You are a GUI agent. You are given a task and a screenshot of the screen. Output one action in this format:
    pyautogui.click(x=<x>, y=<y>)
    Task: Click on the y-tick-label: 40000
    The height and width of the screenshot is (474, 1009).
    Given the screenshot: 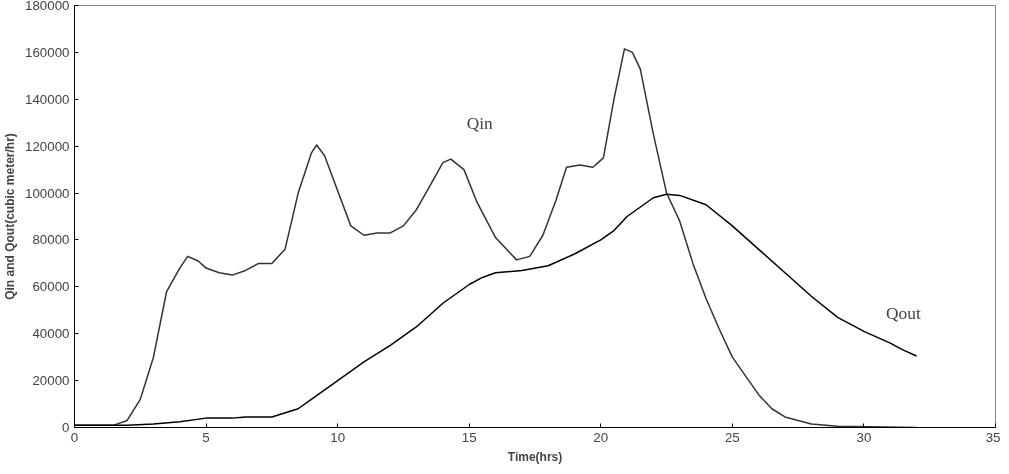 What is the action you would take?
    pyautogui.click(x=51, y=334)
    